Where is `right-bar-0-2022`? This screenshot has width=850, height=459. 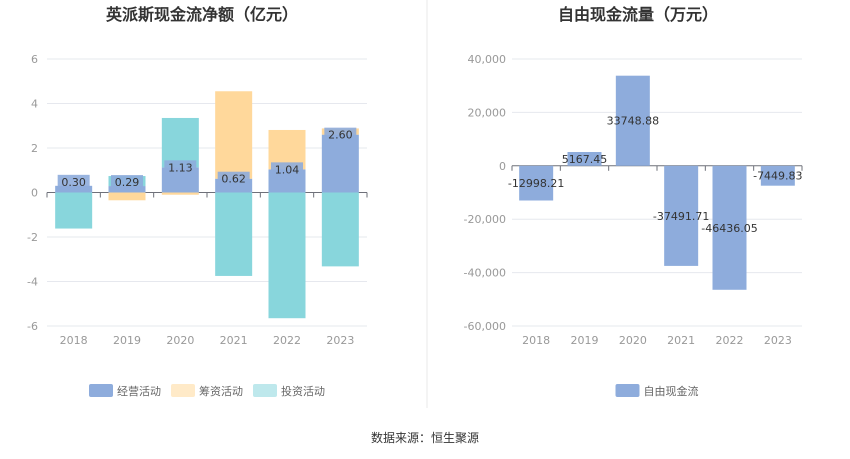
right-bar-0-2022 is located at coordinates (729, 227).